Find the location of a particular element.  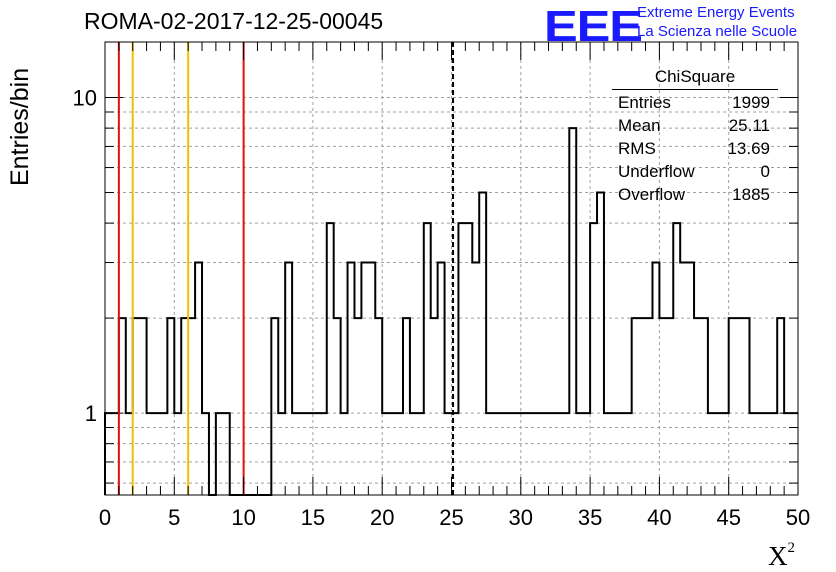

eee-logo: EEE is located at coordinates (593, 26).